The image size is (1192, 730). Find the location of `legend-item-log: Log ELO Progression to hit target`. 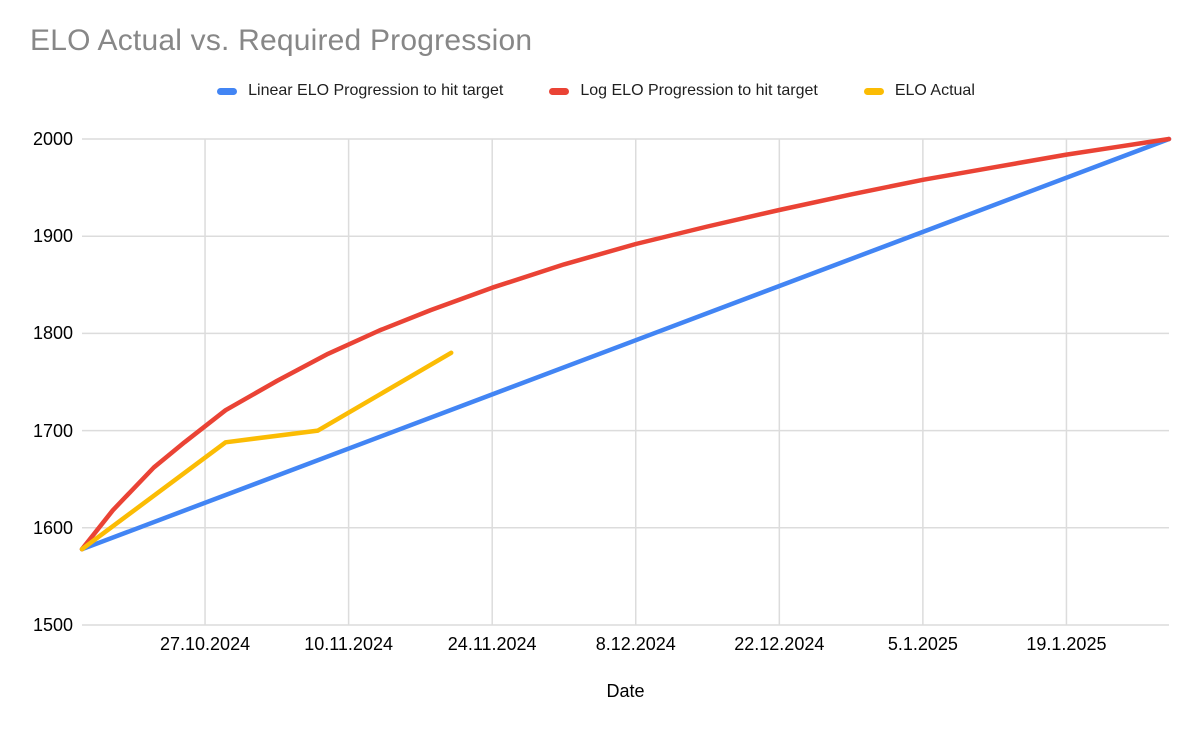

legend-item-log: Log ELO Progression to hit target is located at coordinates (683, 91).